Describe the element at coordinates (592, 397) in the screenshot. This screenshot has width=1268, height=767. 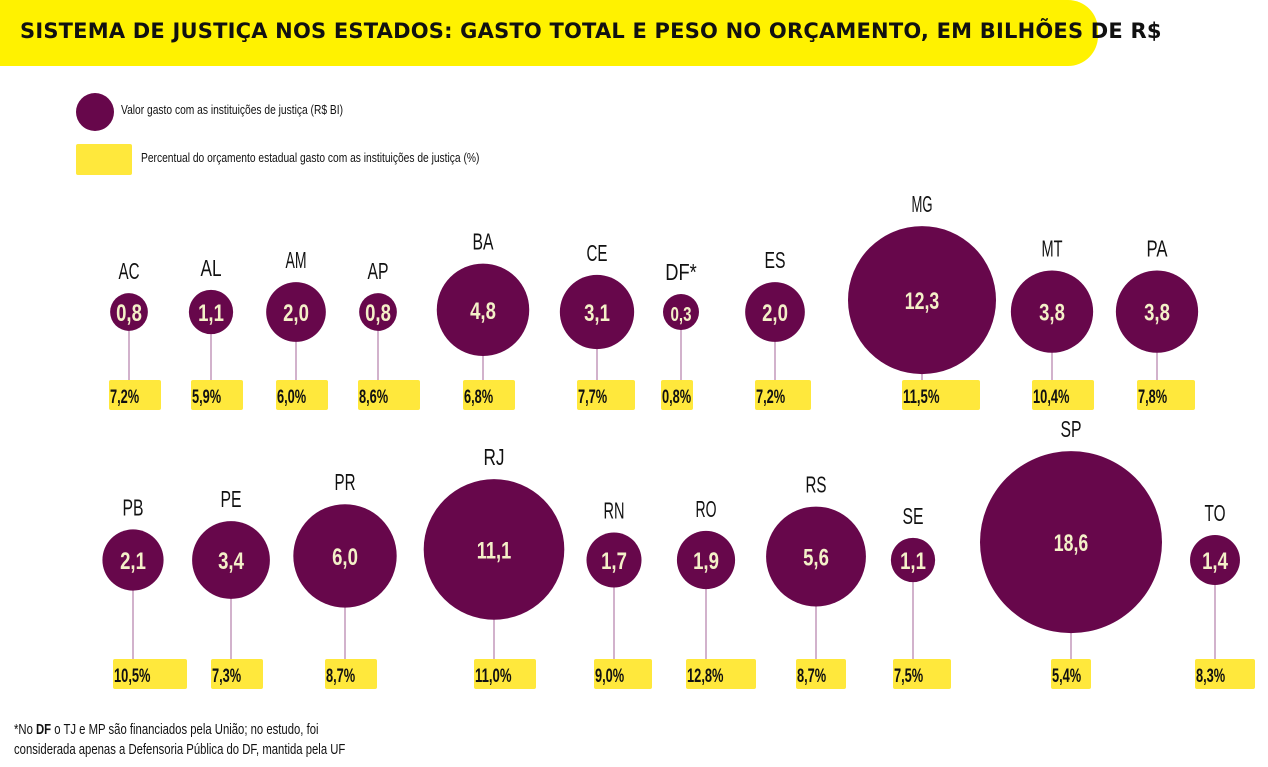
I see `pct-label: 7,7%` at that location.